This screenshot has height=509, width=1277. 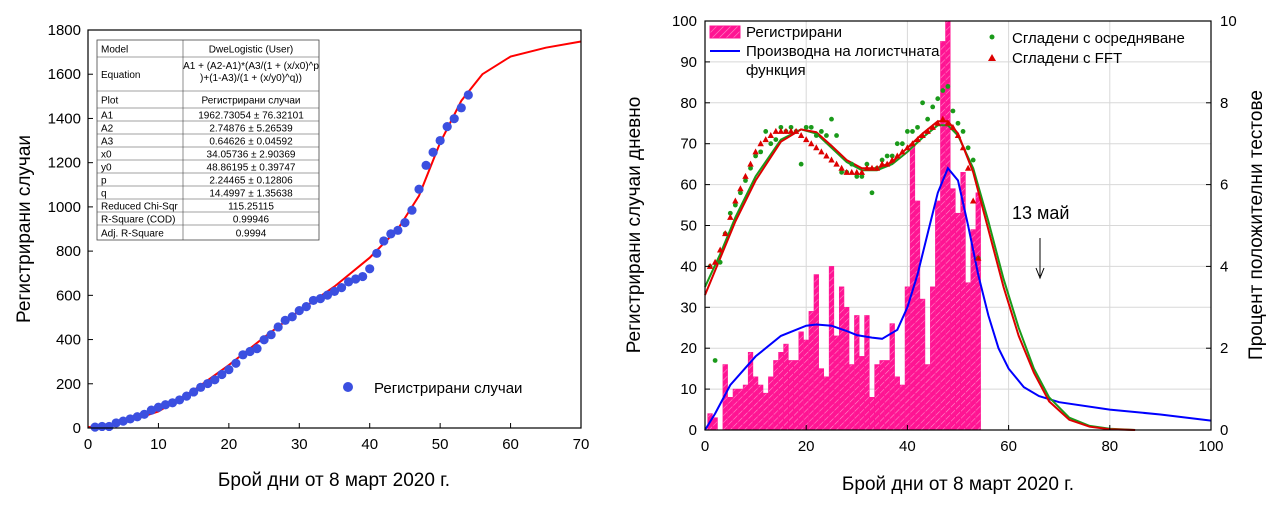 I want to click on fit-table-value: 0.99946, so click(x=251, y=220).